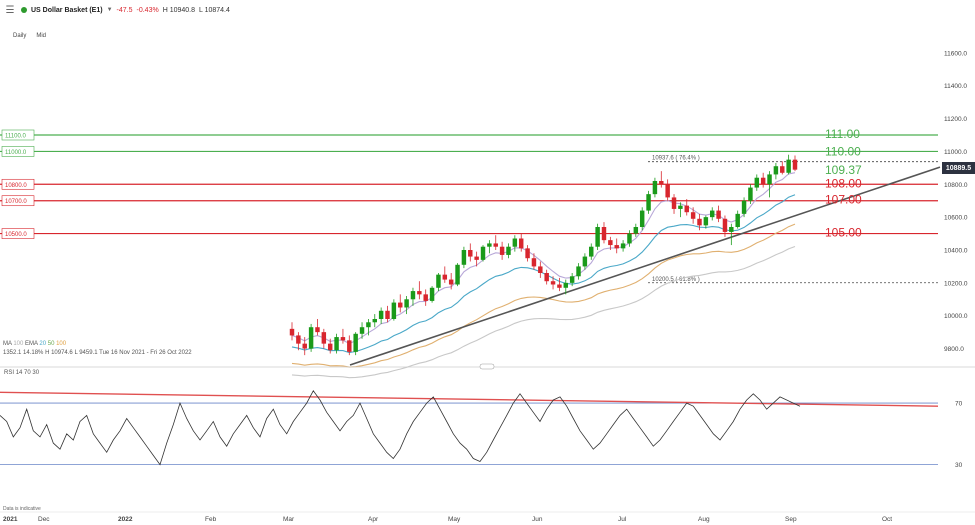 This screenshot has width=975, height=525. What do you see at coordinates (214, 10) in the screenshot?
I see `session-low: L 10874.4` at bounding box center [214, 10].